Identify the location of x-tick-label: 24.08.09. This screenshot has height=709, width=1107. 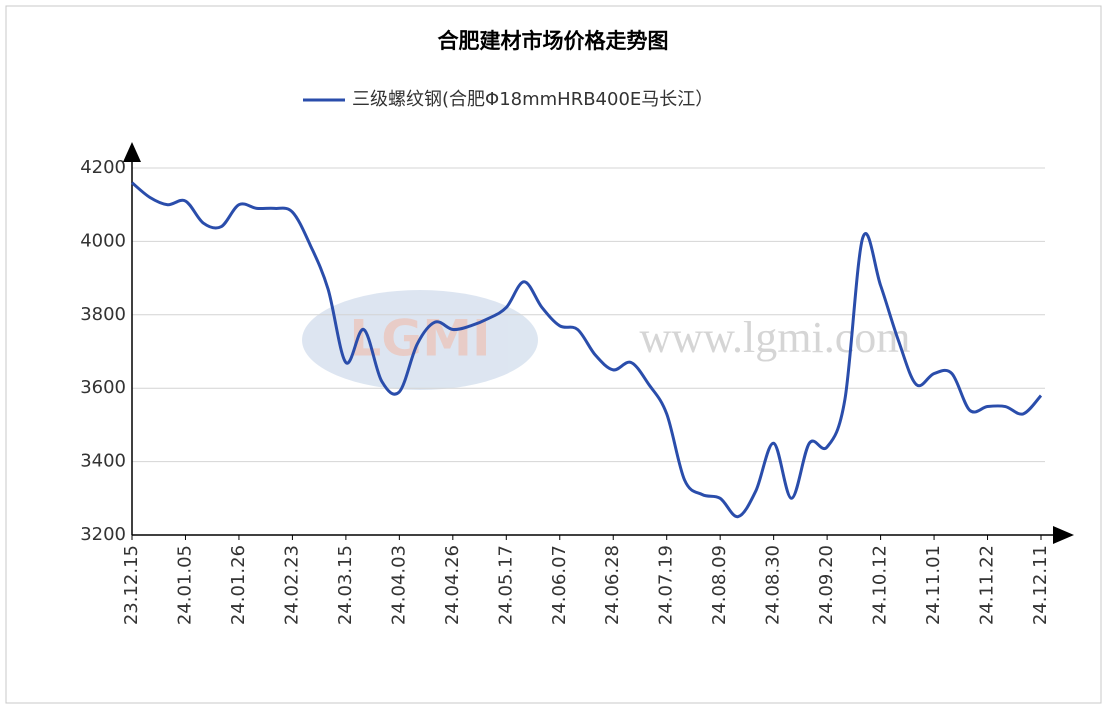
(719, 585).